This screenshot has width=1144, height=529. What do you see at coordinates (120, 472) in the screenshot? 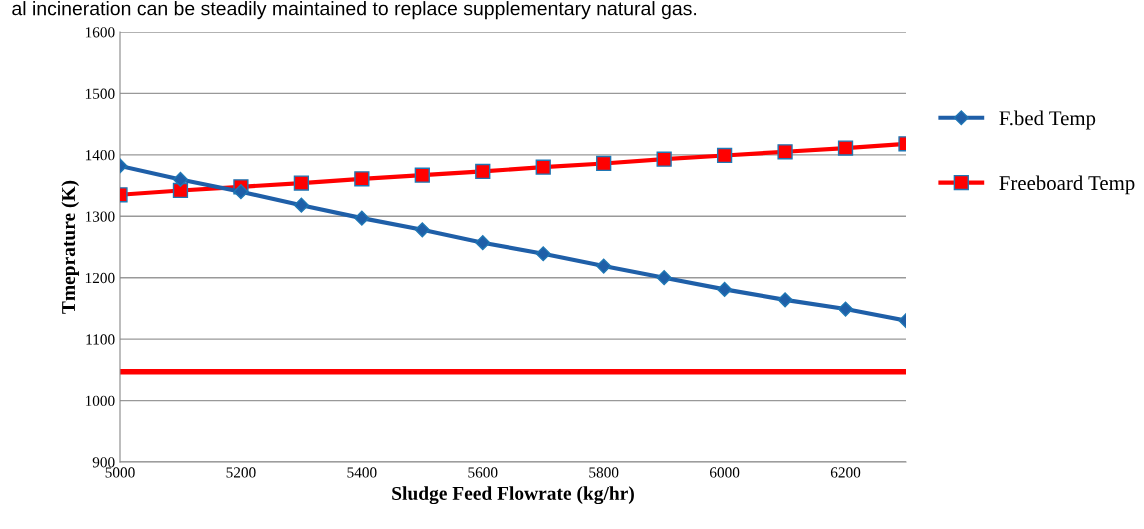
I see `x-tick-label: 5000` at bounding box center [120, 472].